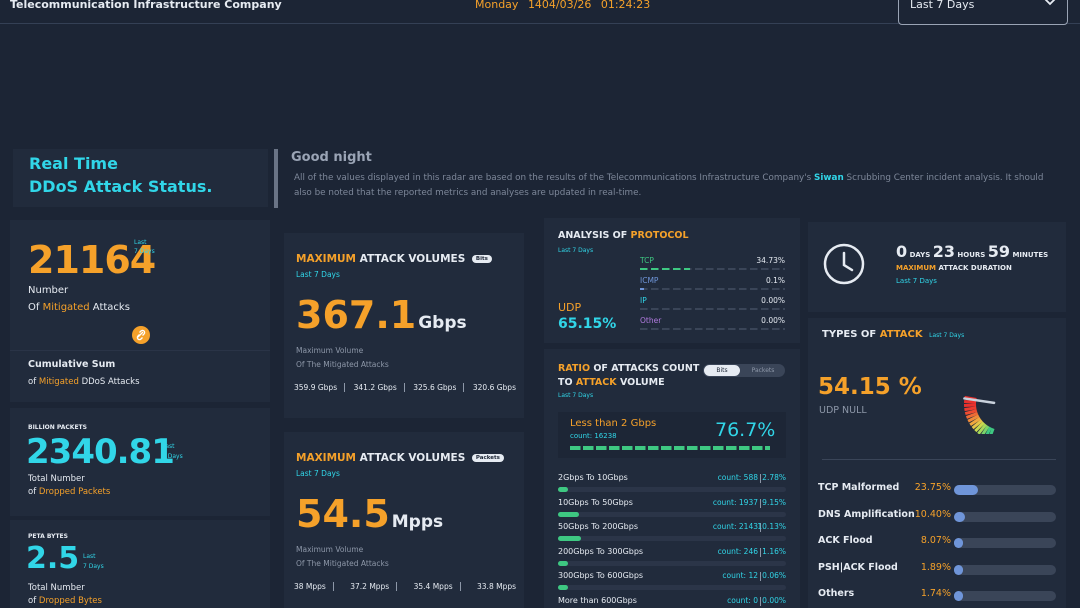  Describe the element at coordinates (916, 268) in the screenshot. I see `label-highlight: MAXIMUM` at that location.